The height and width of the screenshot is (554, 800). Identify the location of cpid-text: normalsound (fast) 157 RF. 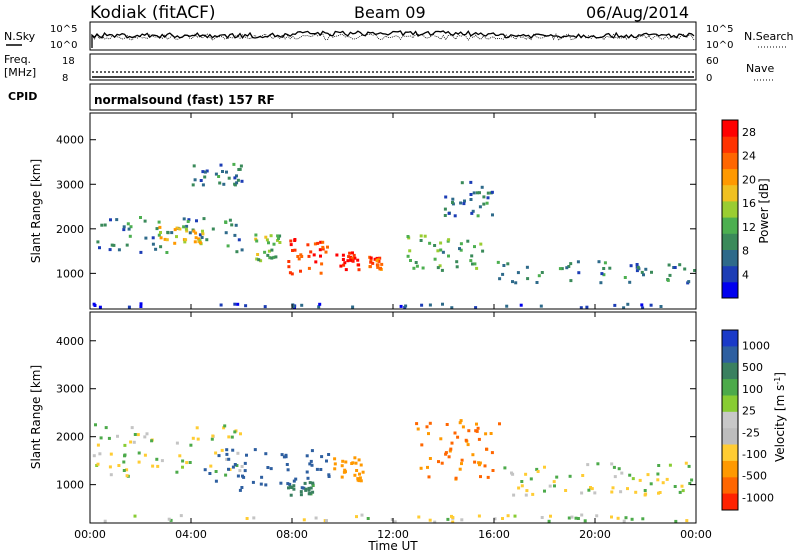
(184, 100).